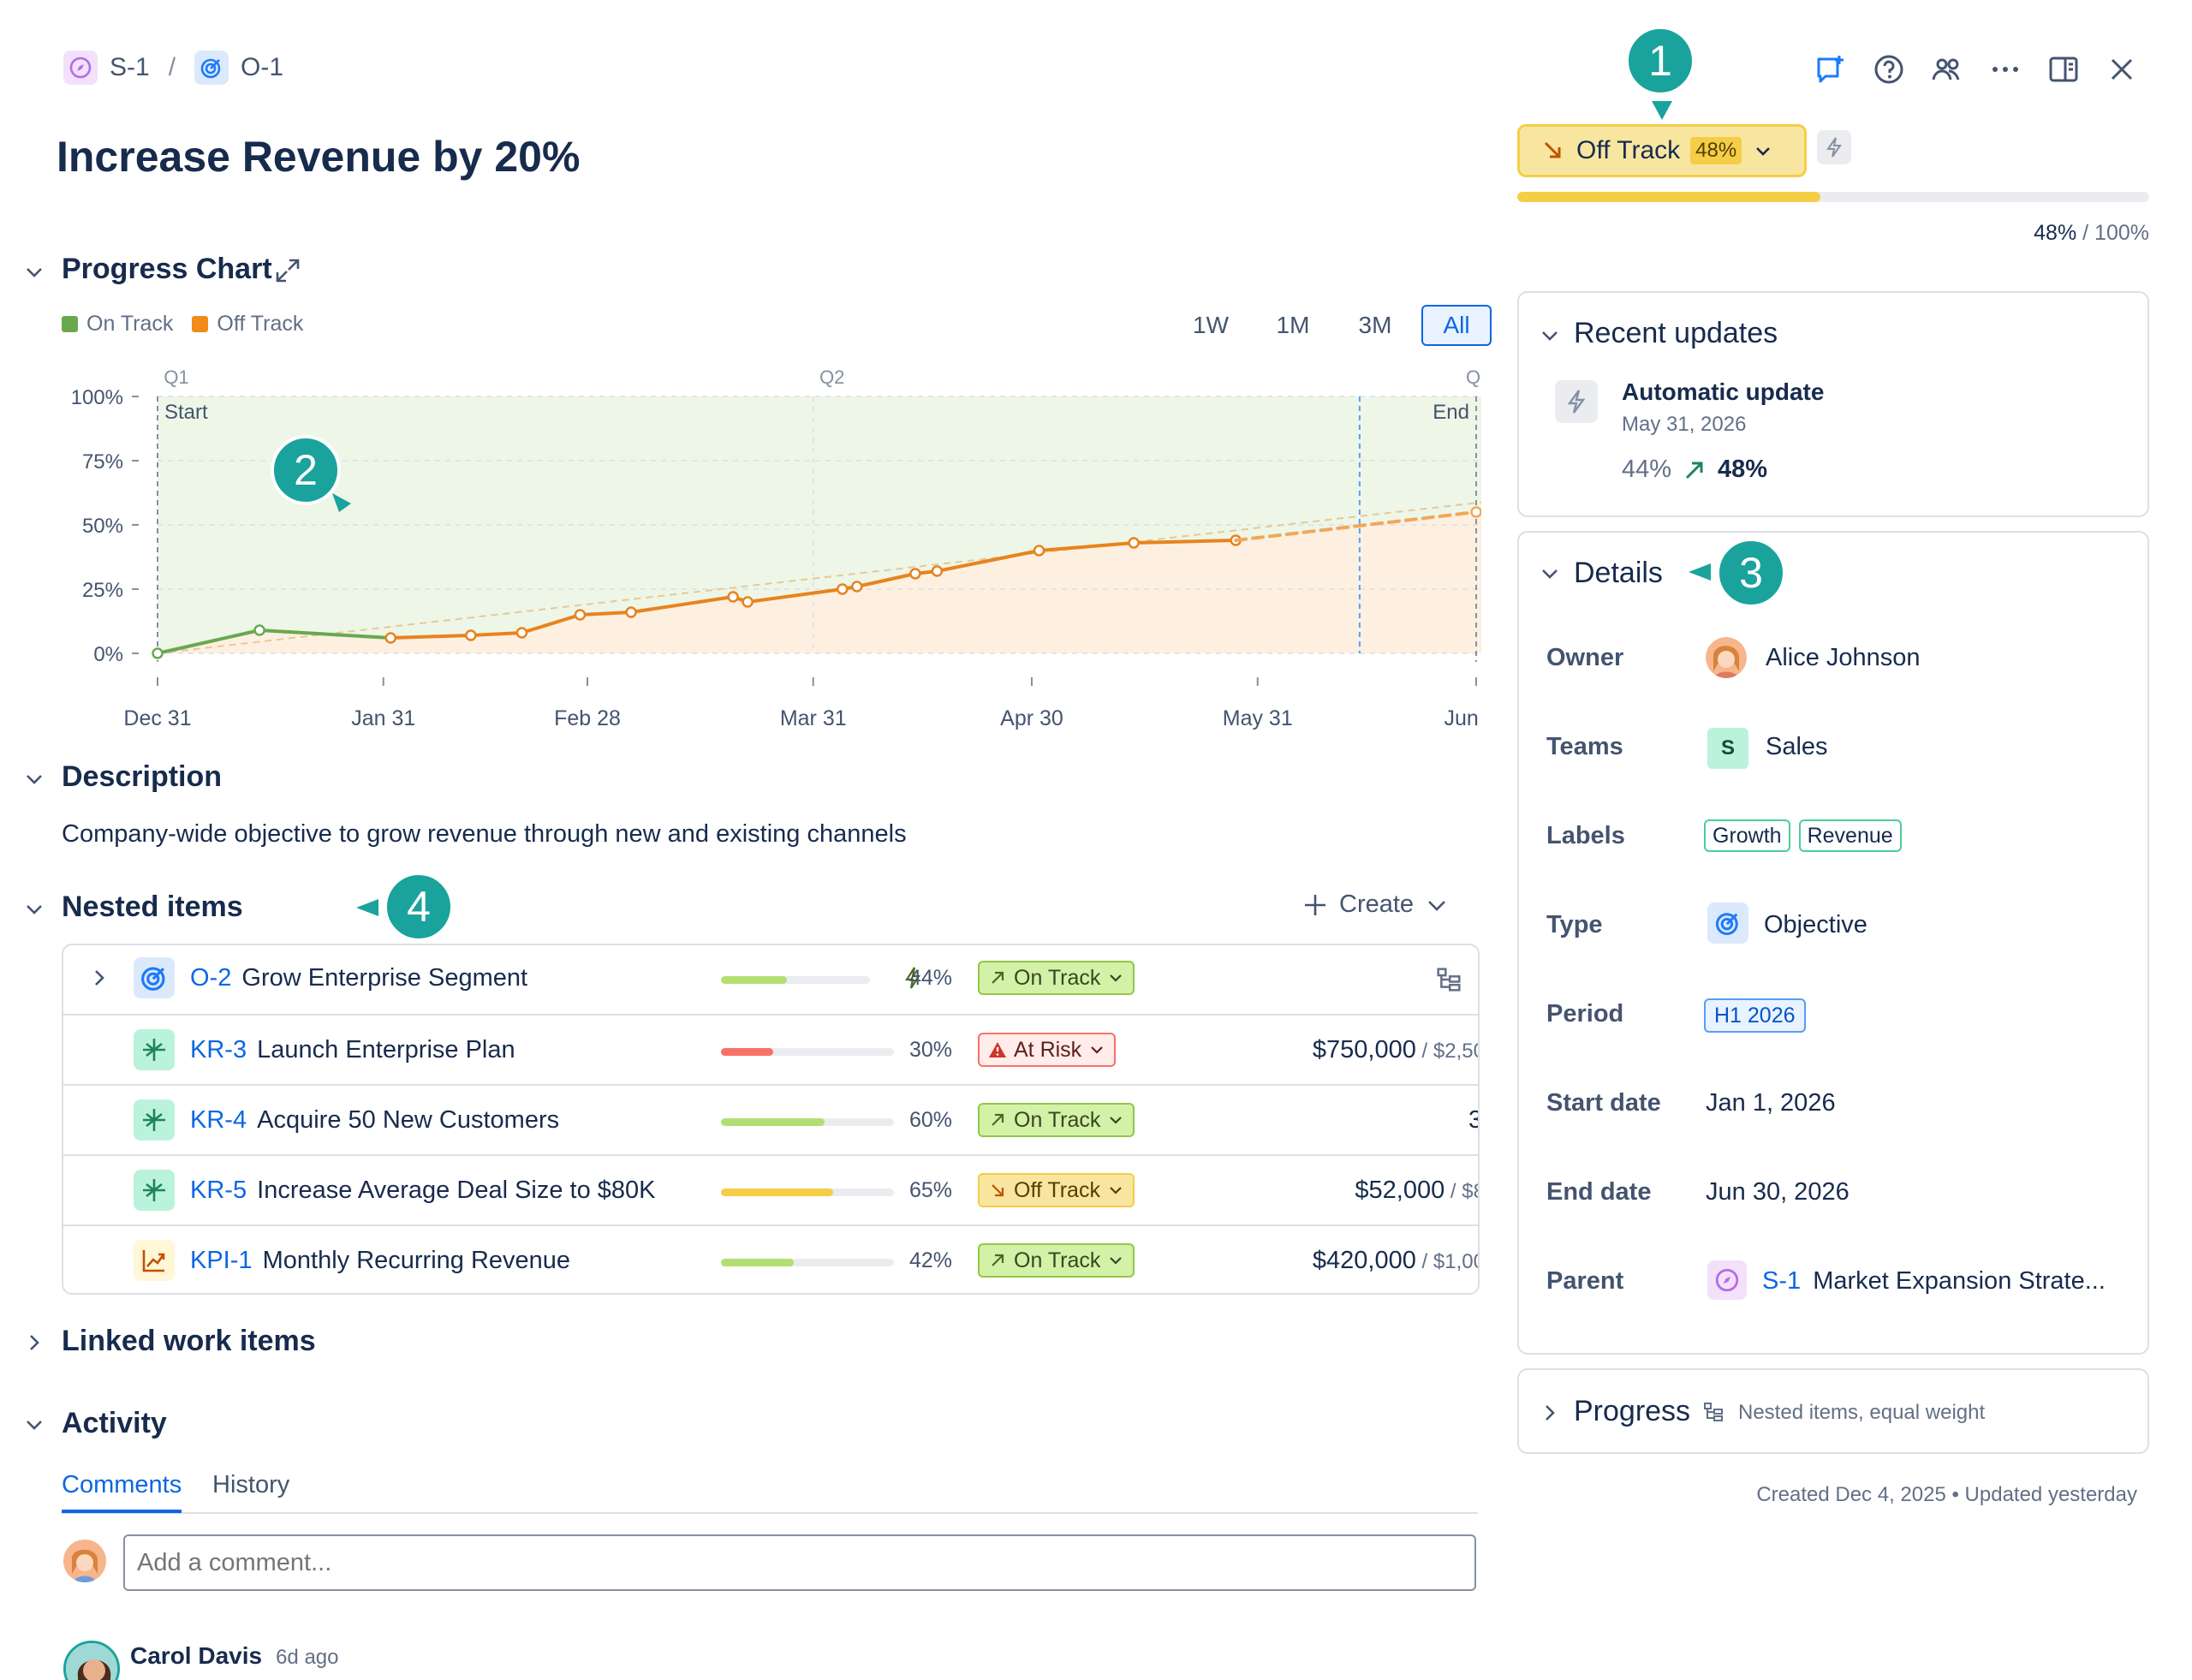  I want to click on start-date-value: Jan 1, 2026, so click(1771, 1103).